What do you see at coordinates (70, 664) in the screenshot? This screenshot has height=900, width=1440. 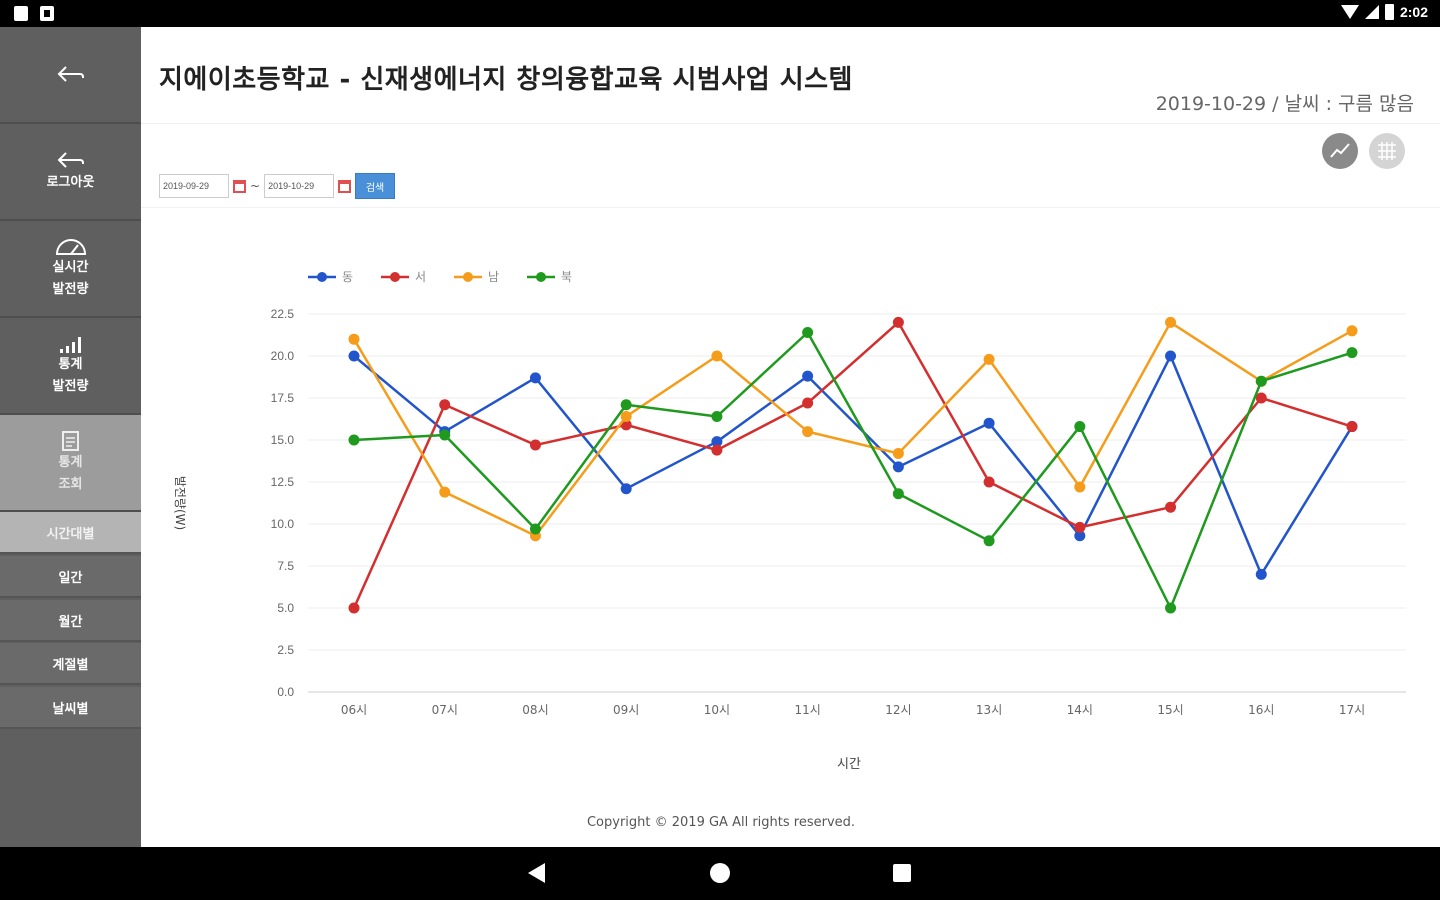 I see `sub-item-seasonal: 계절별` at bounding box center [70, 664].